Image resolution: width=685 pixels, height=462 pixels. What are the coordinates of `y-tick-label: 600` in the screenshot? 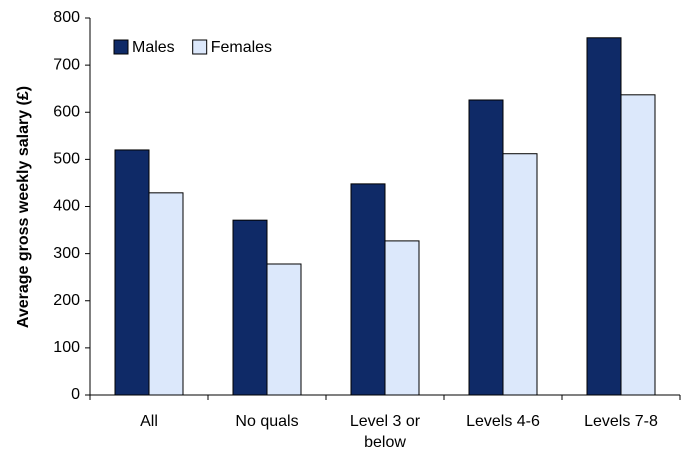 It's located at (66, 111).